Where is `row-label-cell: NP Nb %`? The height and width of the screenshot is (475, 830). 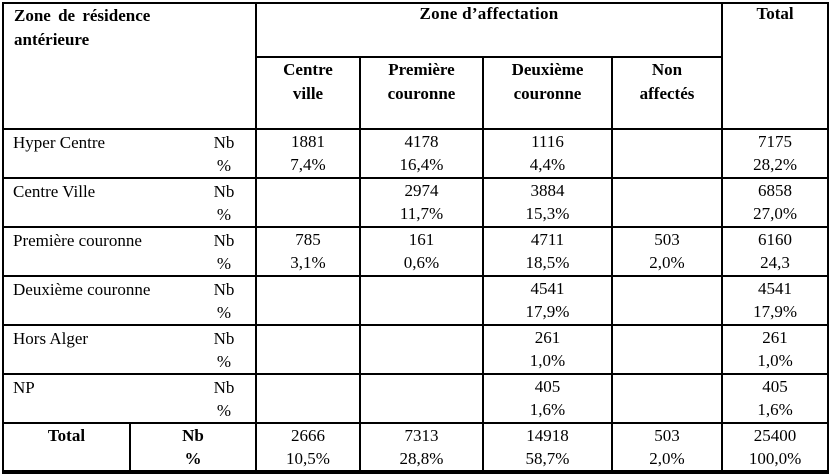 row-label-cell: NP Nb % is located at coordinates (129, 398).